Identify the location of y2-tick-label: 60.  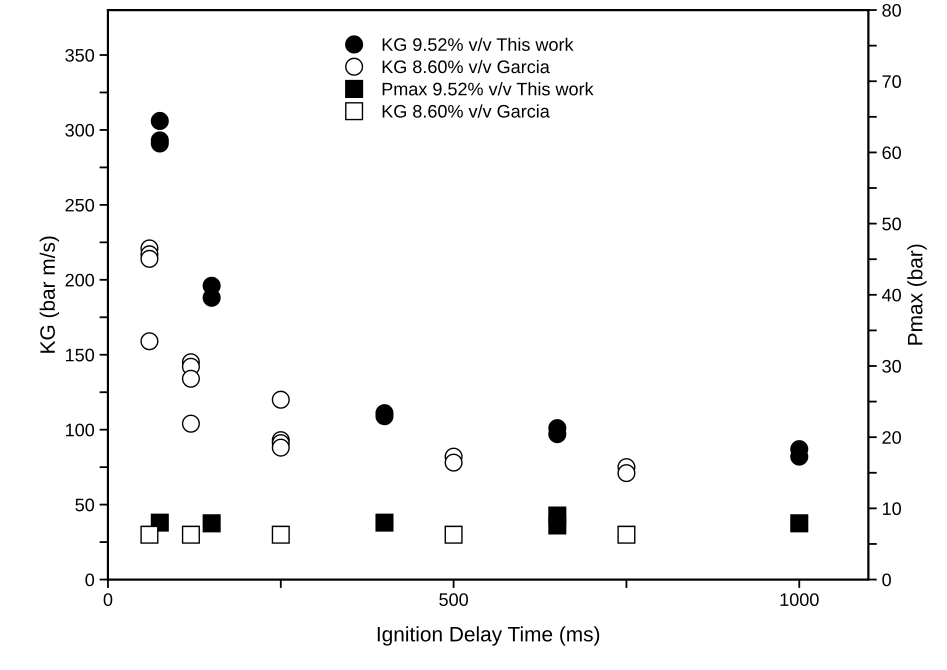
(891, 153).